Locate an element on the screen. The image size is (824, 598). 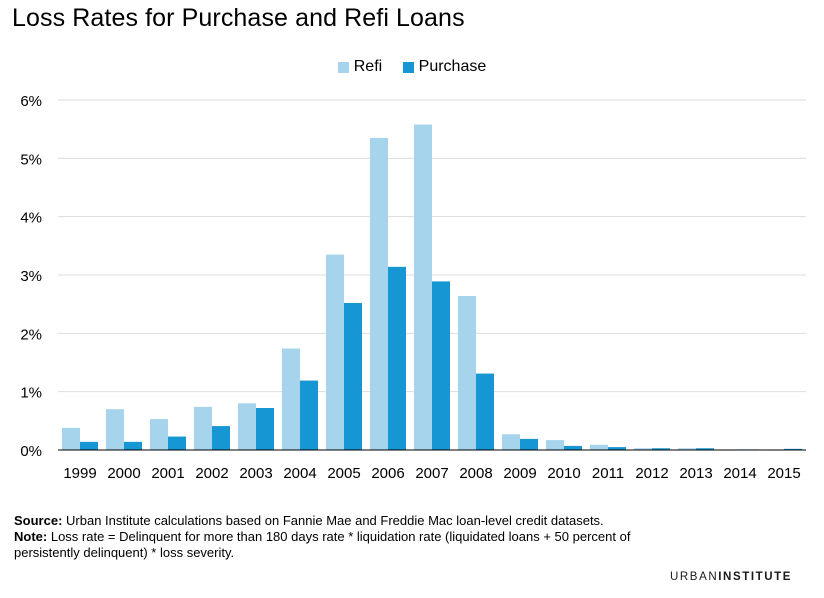
legend-item-refi: Refi is located at coordinates (360, 67).